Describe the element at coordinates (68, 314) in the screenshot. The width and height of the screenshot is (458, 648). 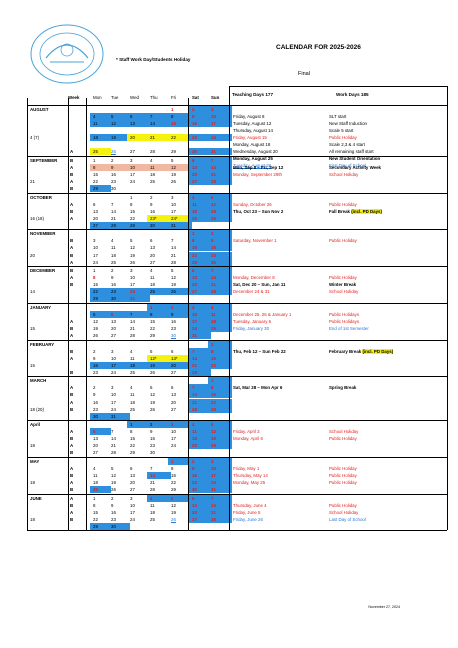
I see `grid-column-border` at that location.